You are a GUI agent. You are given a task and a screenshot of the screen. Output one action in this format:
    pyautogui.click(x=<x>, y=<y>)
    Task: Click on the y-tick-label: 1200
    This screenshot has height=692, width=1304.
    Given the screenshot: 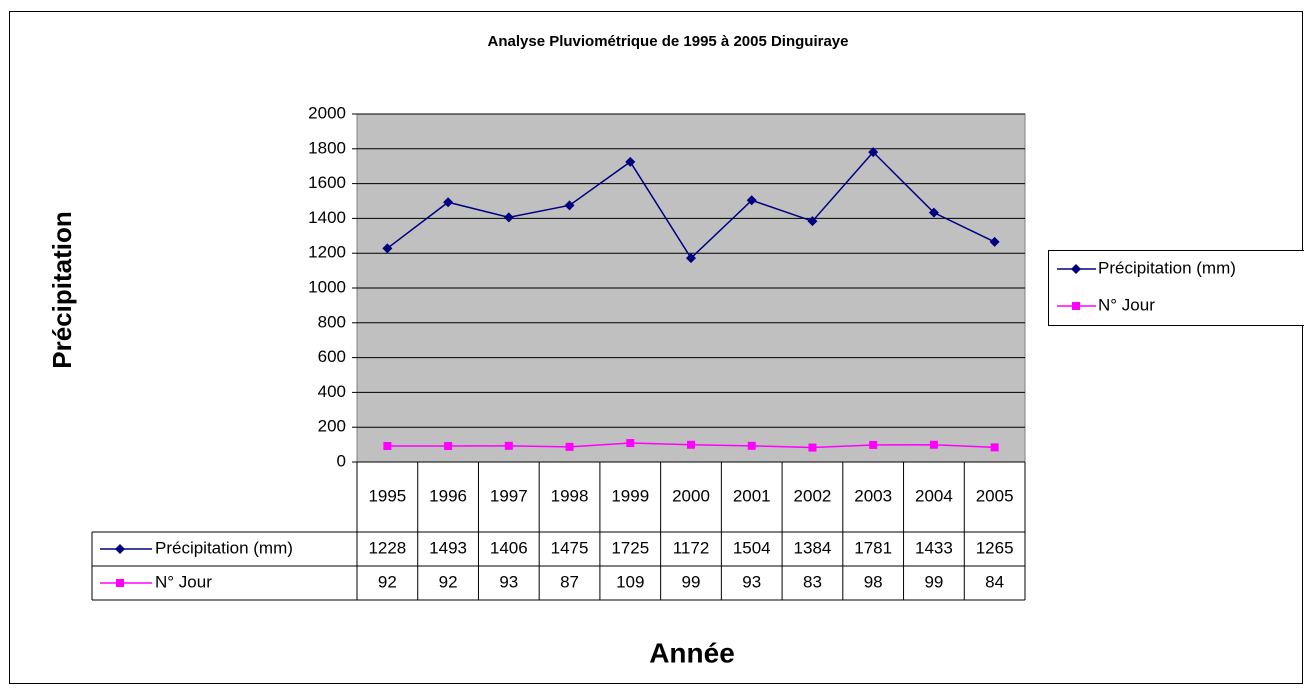 What is the action you would take?
    pyautogui.click(x=327, y=252)
    